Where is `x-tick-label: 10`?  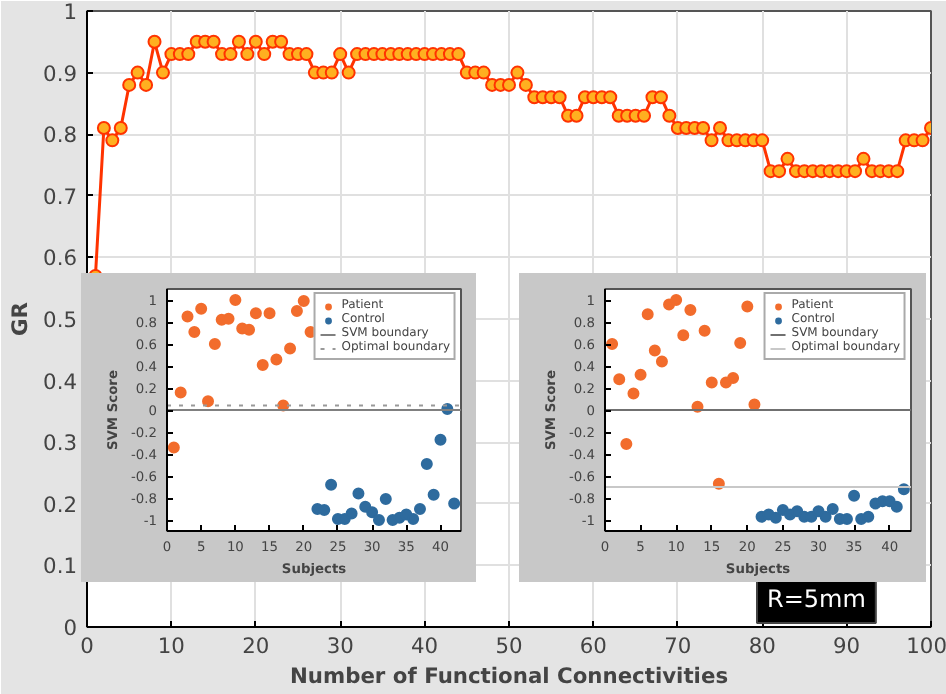 x-tick-label: 10 is located at coordinates (171, 646).